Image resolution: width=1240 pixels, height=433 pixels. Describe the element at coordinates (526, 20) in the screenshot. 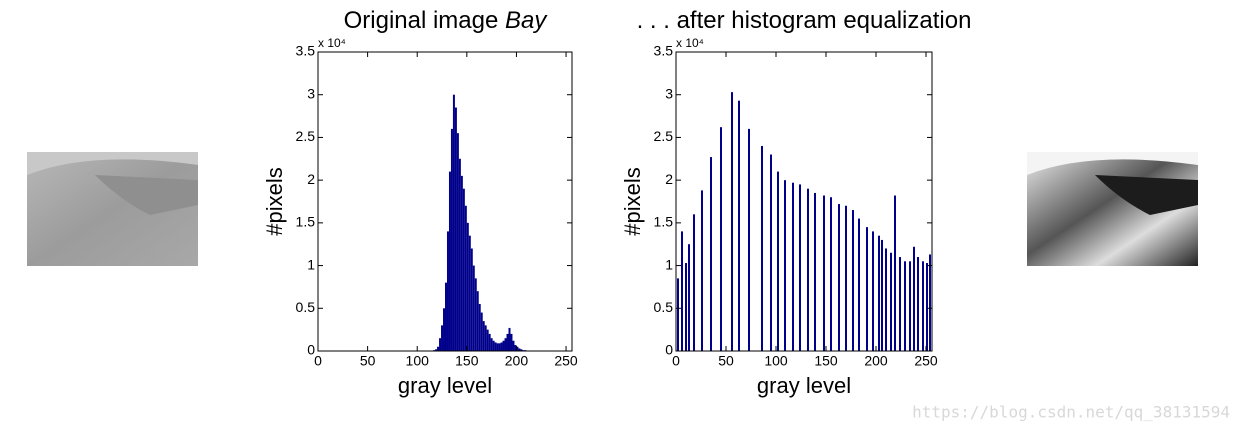

I see `title-emphasis: Bay` at that location.